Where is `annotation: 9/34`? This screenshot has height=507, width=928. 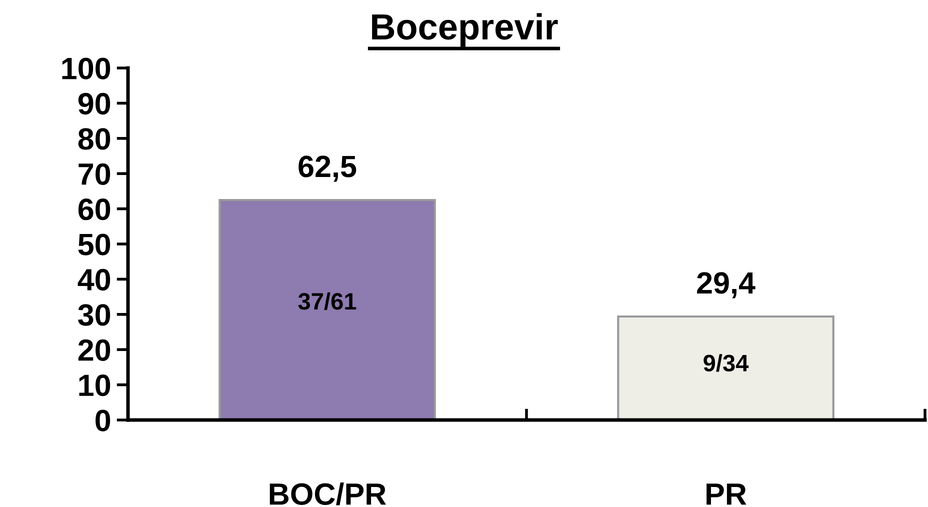
annotation: 9/34 is located at coordinates (726, 363).